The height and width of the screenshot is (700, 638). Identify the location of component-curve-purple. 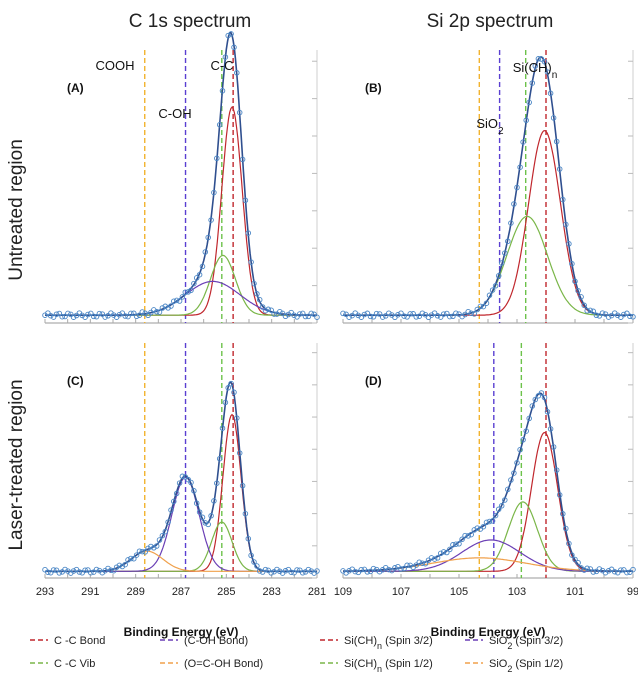
(181, 524).